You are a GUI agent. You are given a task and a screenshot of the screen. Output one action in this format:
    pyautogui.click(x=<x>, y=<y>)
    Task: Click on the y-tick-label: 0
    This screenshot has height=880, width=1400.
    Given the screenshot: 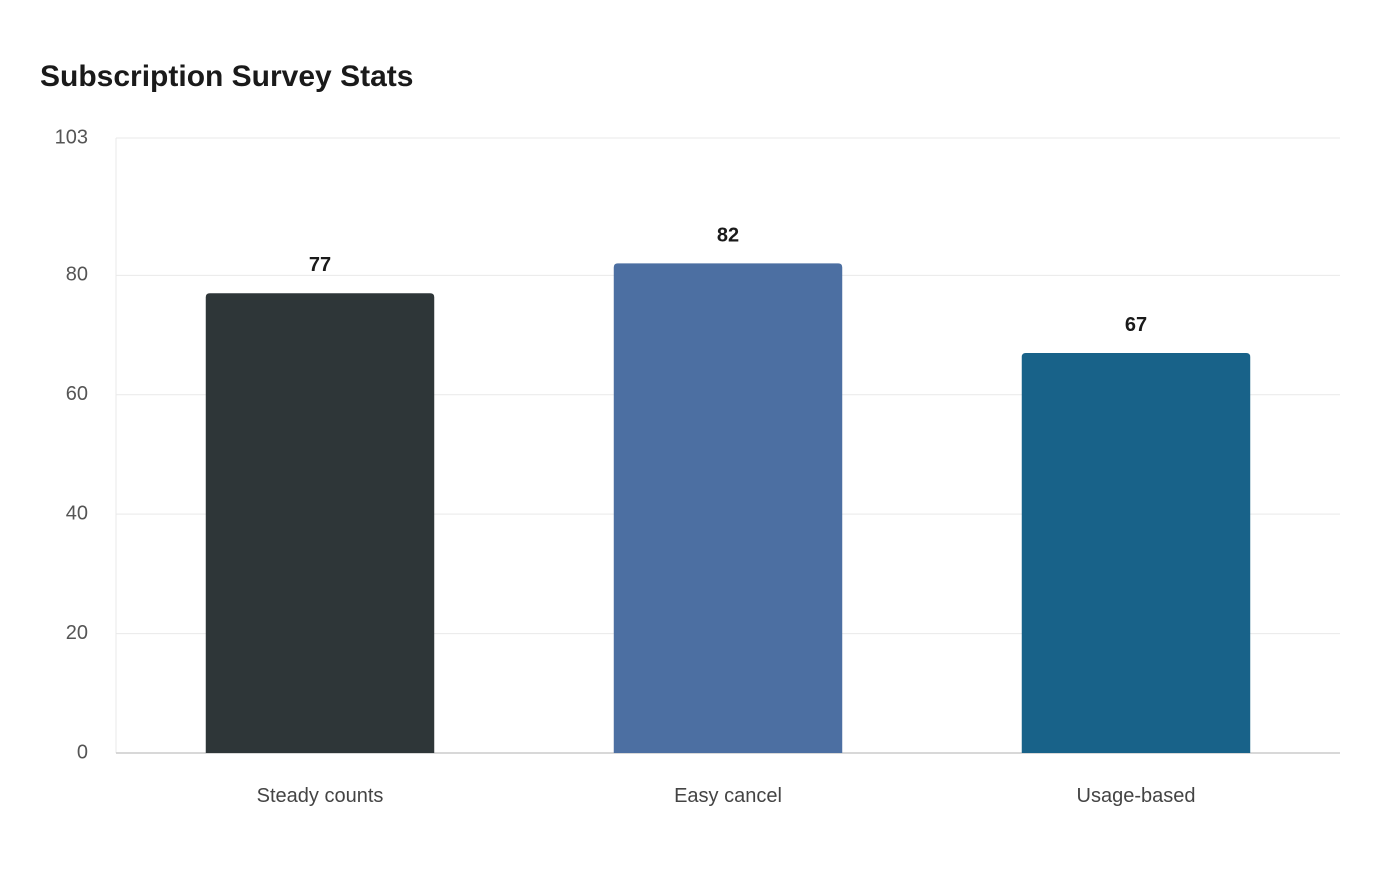 What is the action you would take?
    pyautogui.click(x=82, y=752)
    